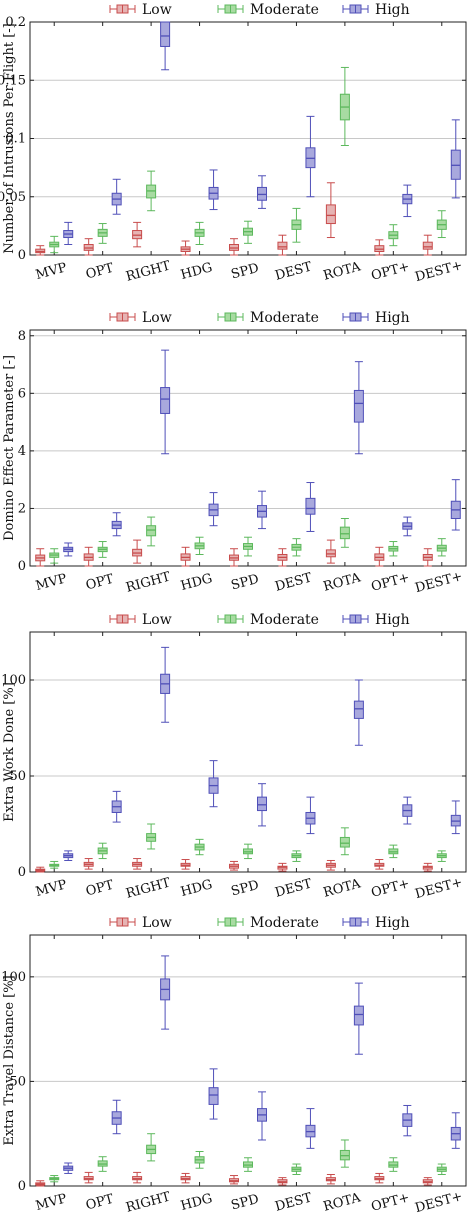  What do you see at coordinates (185, 864) in the screenshot?
I see `box-low-hdg` at bounding box center [185, 864].